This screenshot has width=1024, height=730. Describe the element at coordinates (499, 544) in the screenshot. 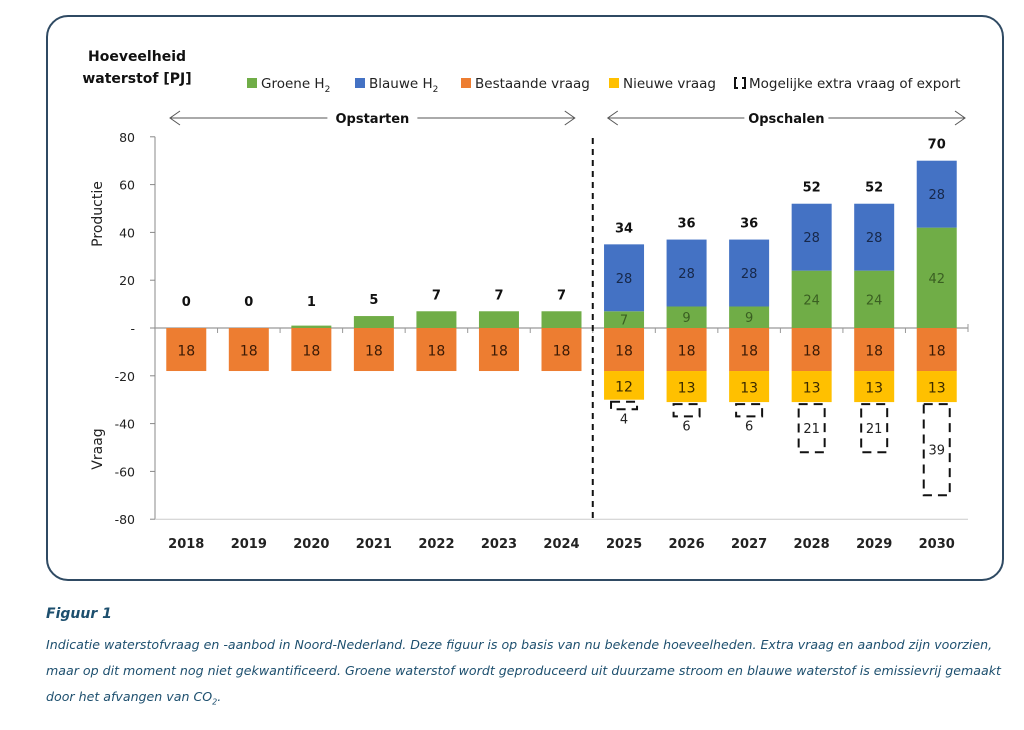

I see `x-tick-label: 2023` at that location.